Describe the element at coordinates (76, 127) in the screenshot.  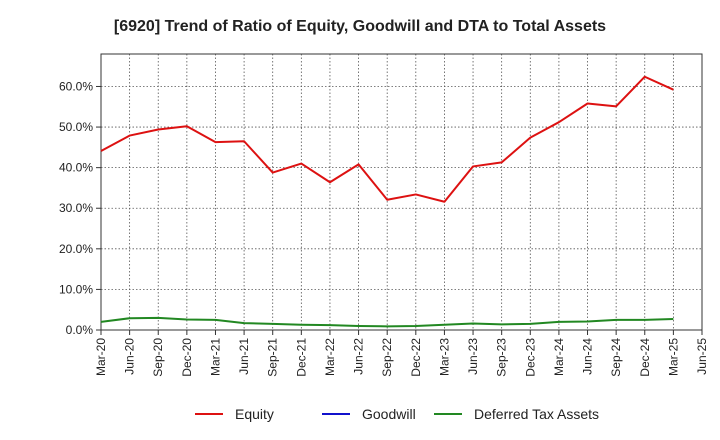
I see `y-tick-label: 50.0%` at that location.